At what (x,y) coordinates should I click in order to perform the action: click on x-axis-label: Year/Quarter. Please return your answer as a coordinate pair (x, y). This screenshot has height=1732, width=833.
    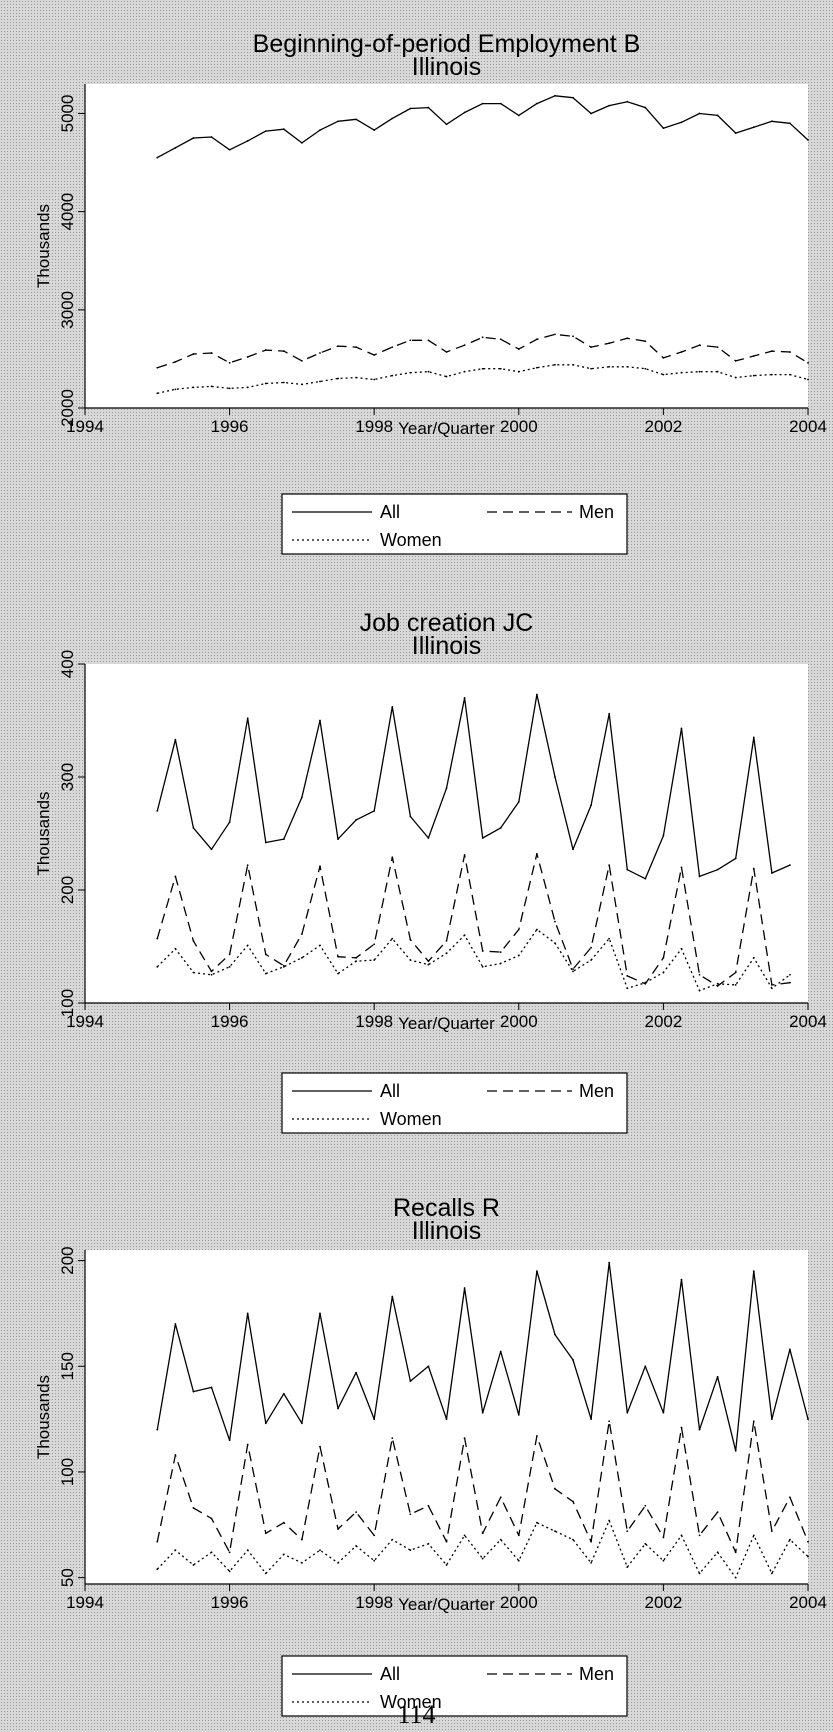
    Looking at the image, I should click on (446, 428).